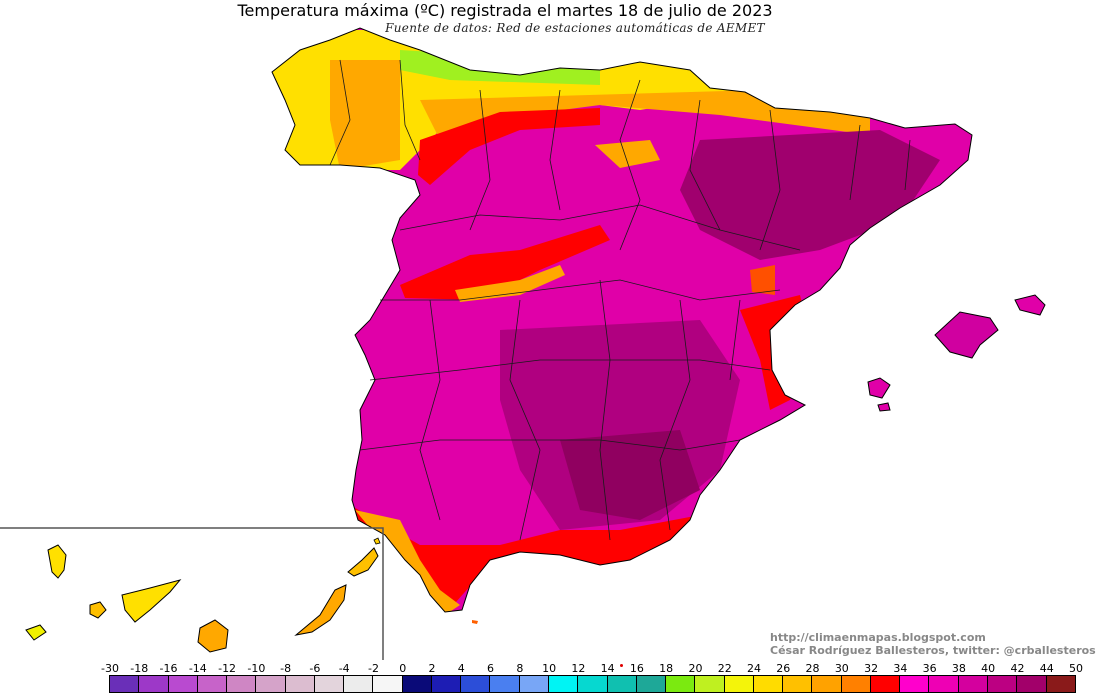  Describe the element at coordinates (505, 262) in the screenshot. I see `central-red-band` at that location.